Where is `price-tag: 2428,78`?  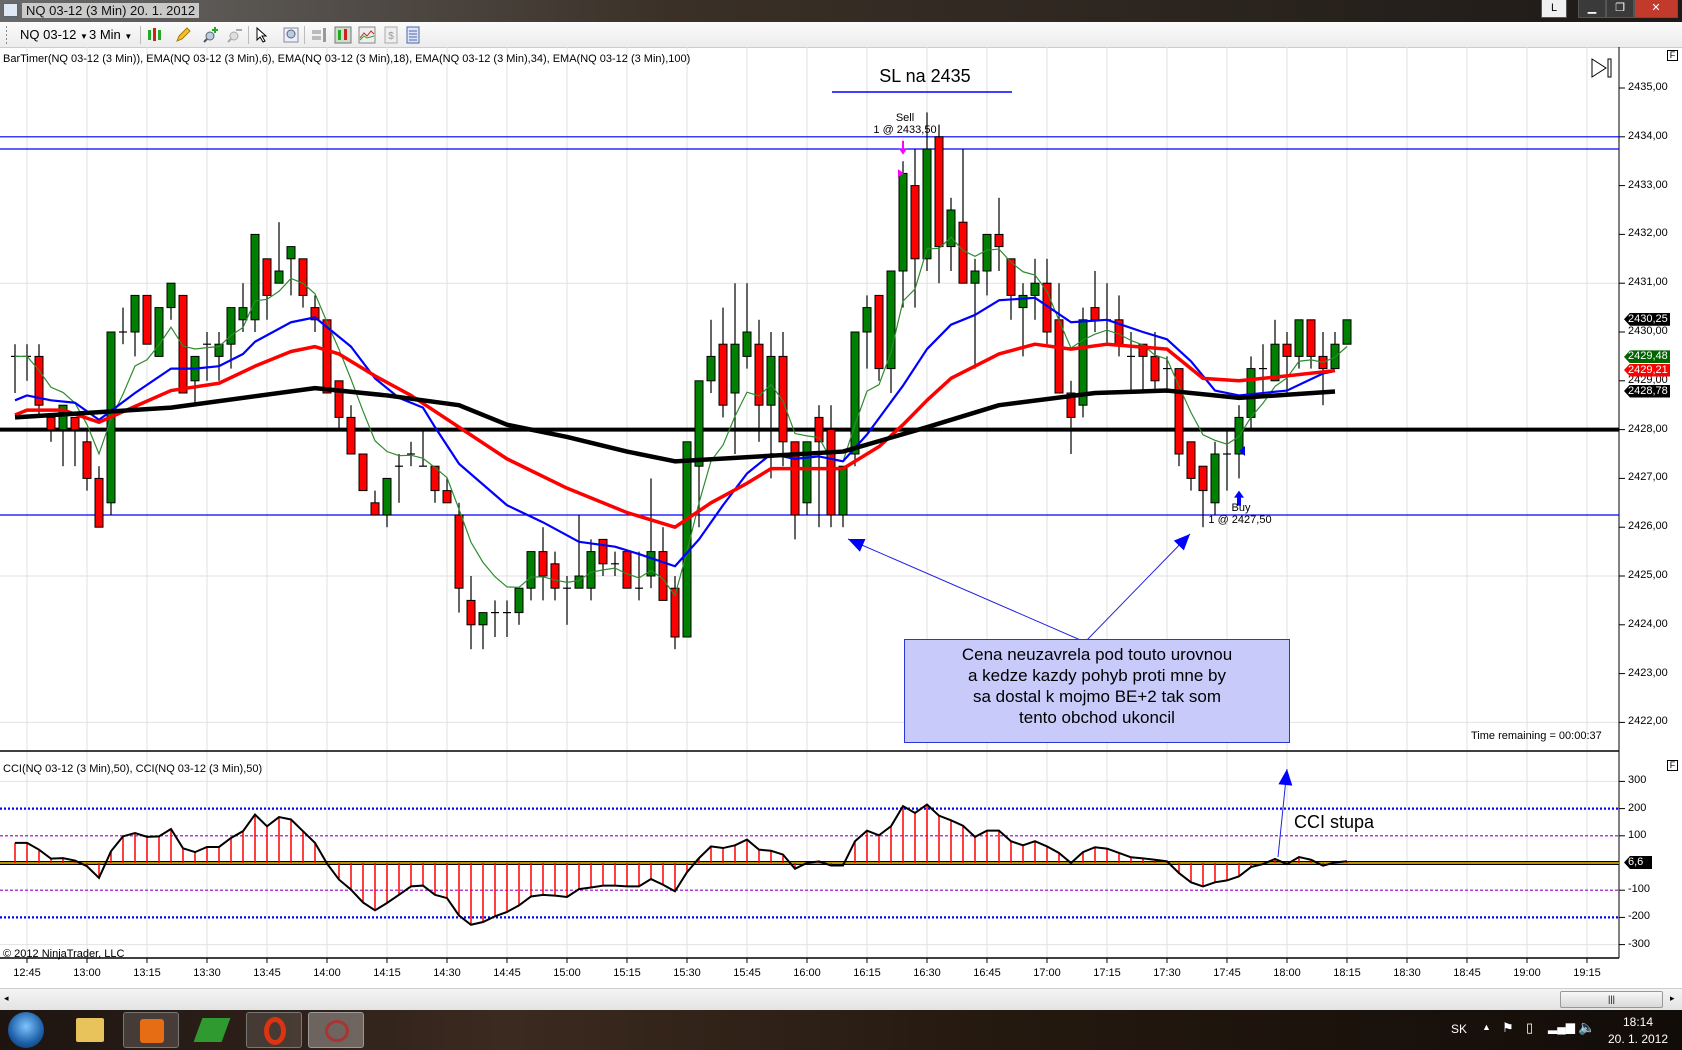
price-tag: 2428,78 is located at coordinates (1647, 391).